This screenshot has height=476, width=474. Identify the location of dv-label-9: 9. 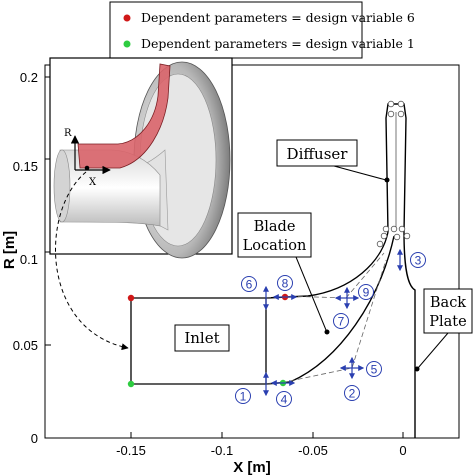
(366, 292).